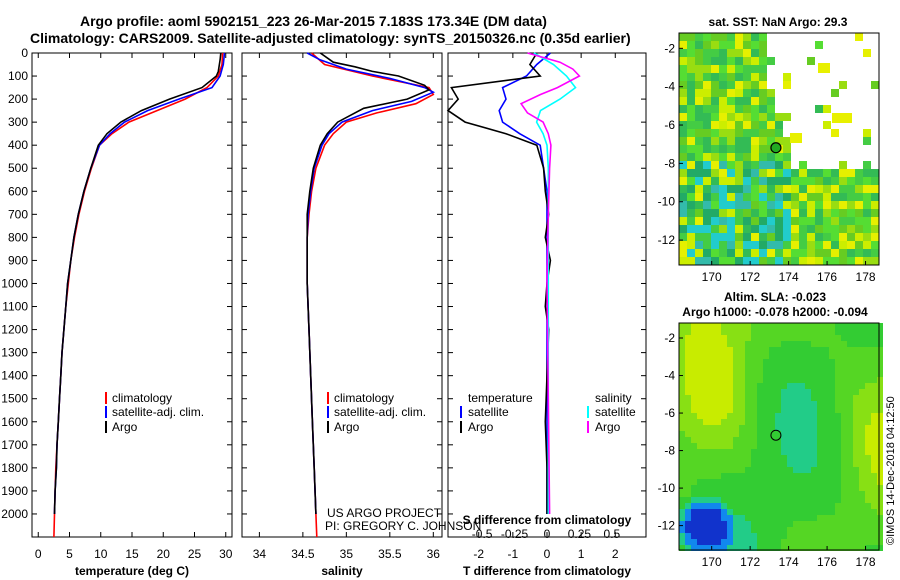 The height and width of the screenshot is (580, 900). What do you see at coordinates (499, 283) in the screenshot?
I see `series-line-temperature-argo` at bounding box center [499, 283].